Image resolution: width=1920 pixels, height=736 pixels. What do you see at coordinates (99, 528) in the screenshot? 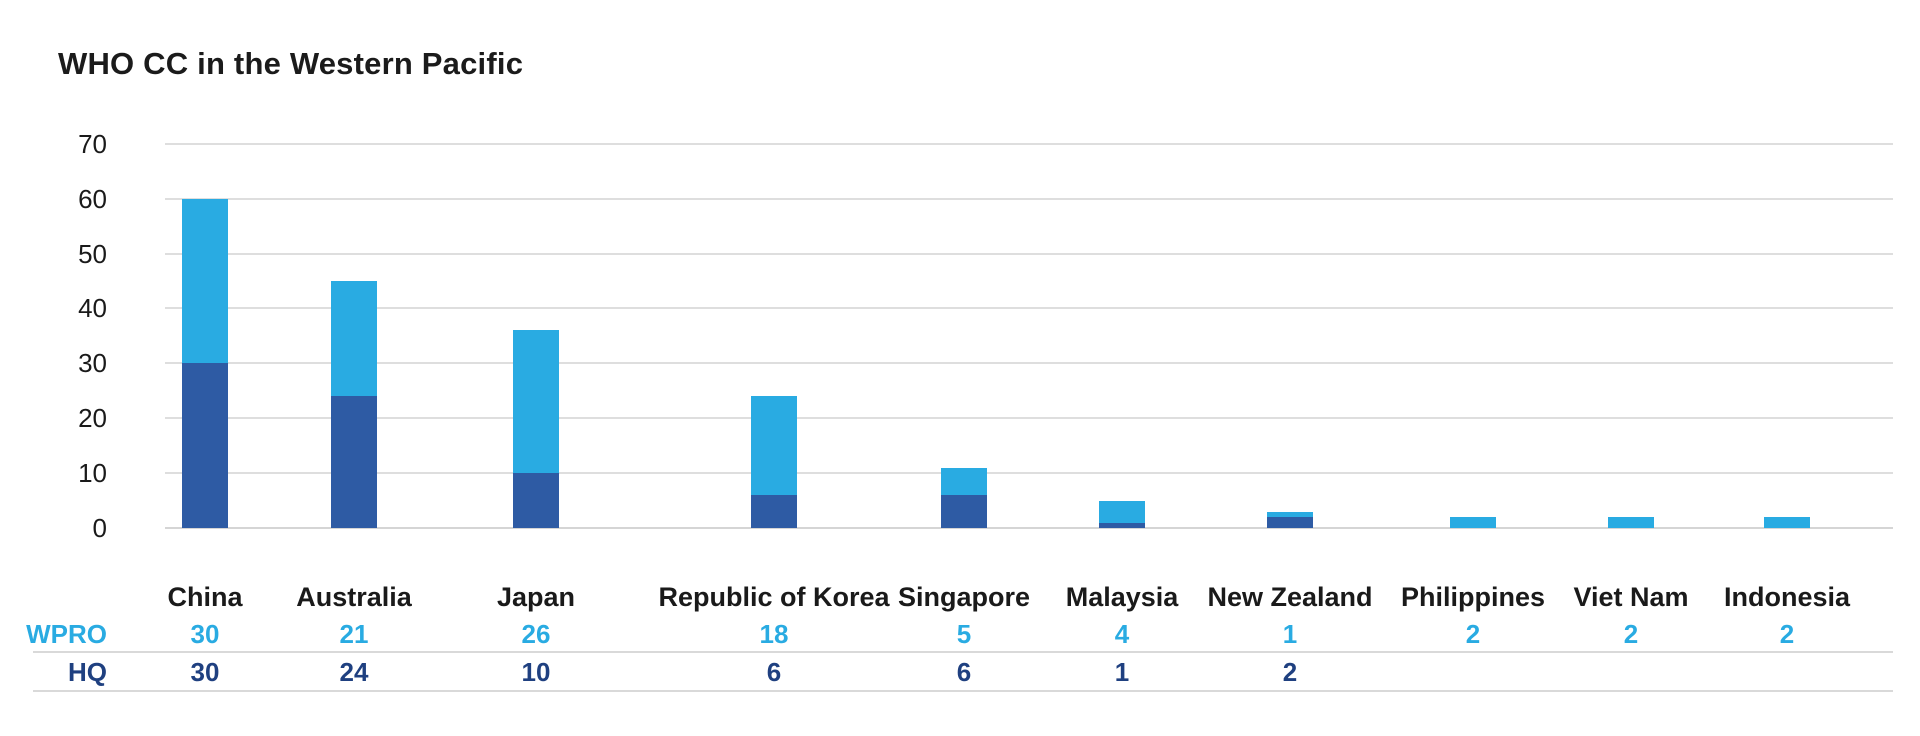
I see `y-axis-tick-0: 0` at bounding box center [99, 528].